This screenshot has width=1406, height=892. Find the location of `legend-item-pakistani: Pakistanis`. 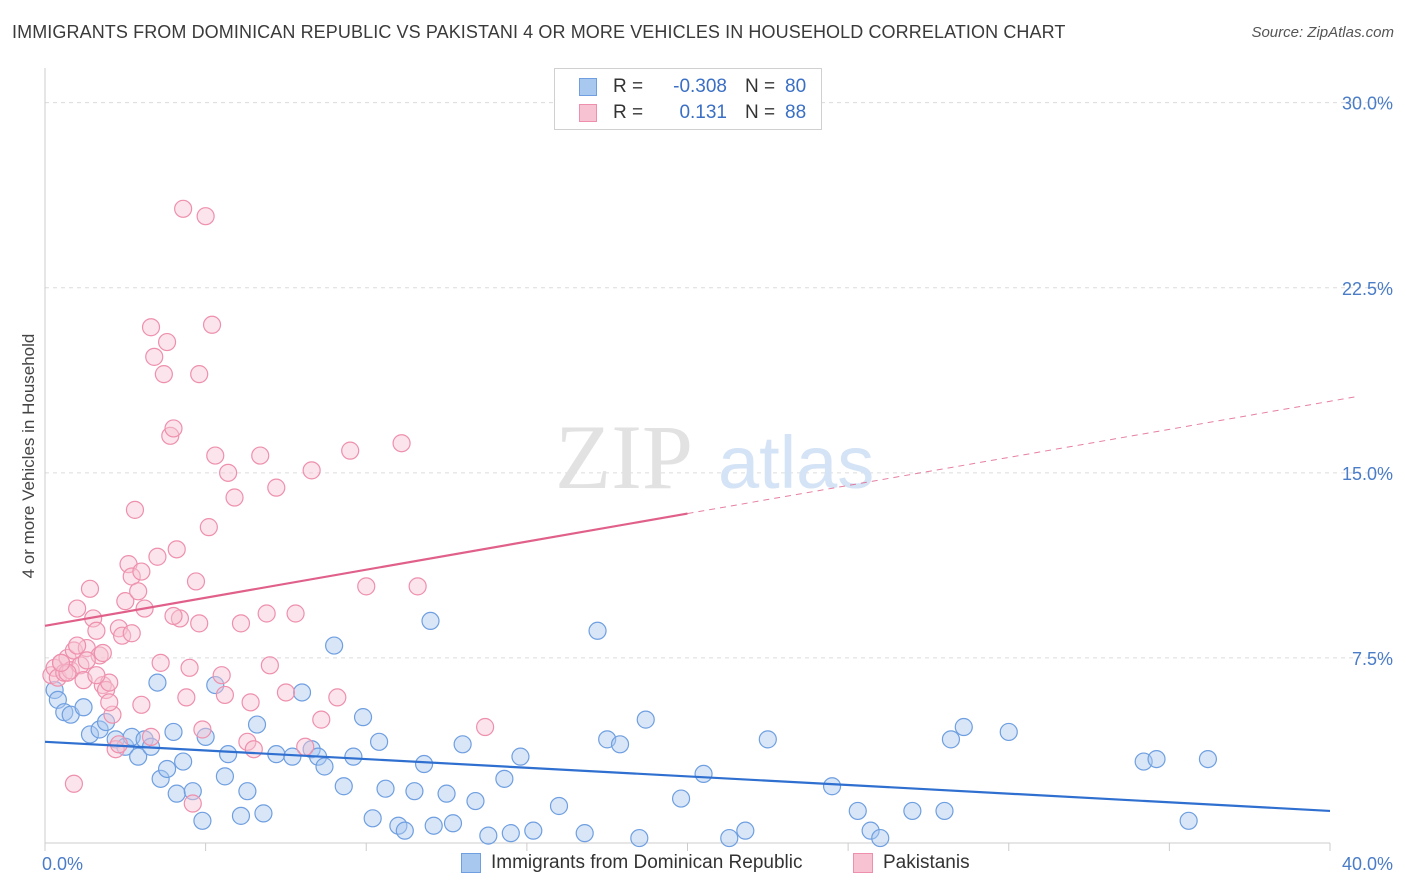

legend-item-pakistani: Pakistanis is located at coordinates (911, 863).